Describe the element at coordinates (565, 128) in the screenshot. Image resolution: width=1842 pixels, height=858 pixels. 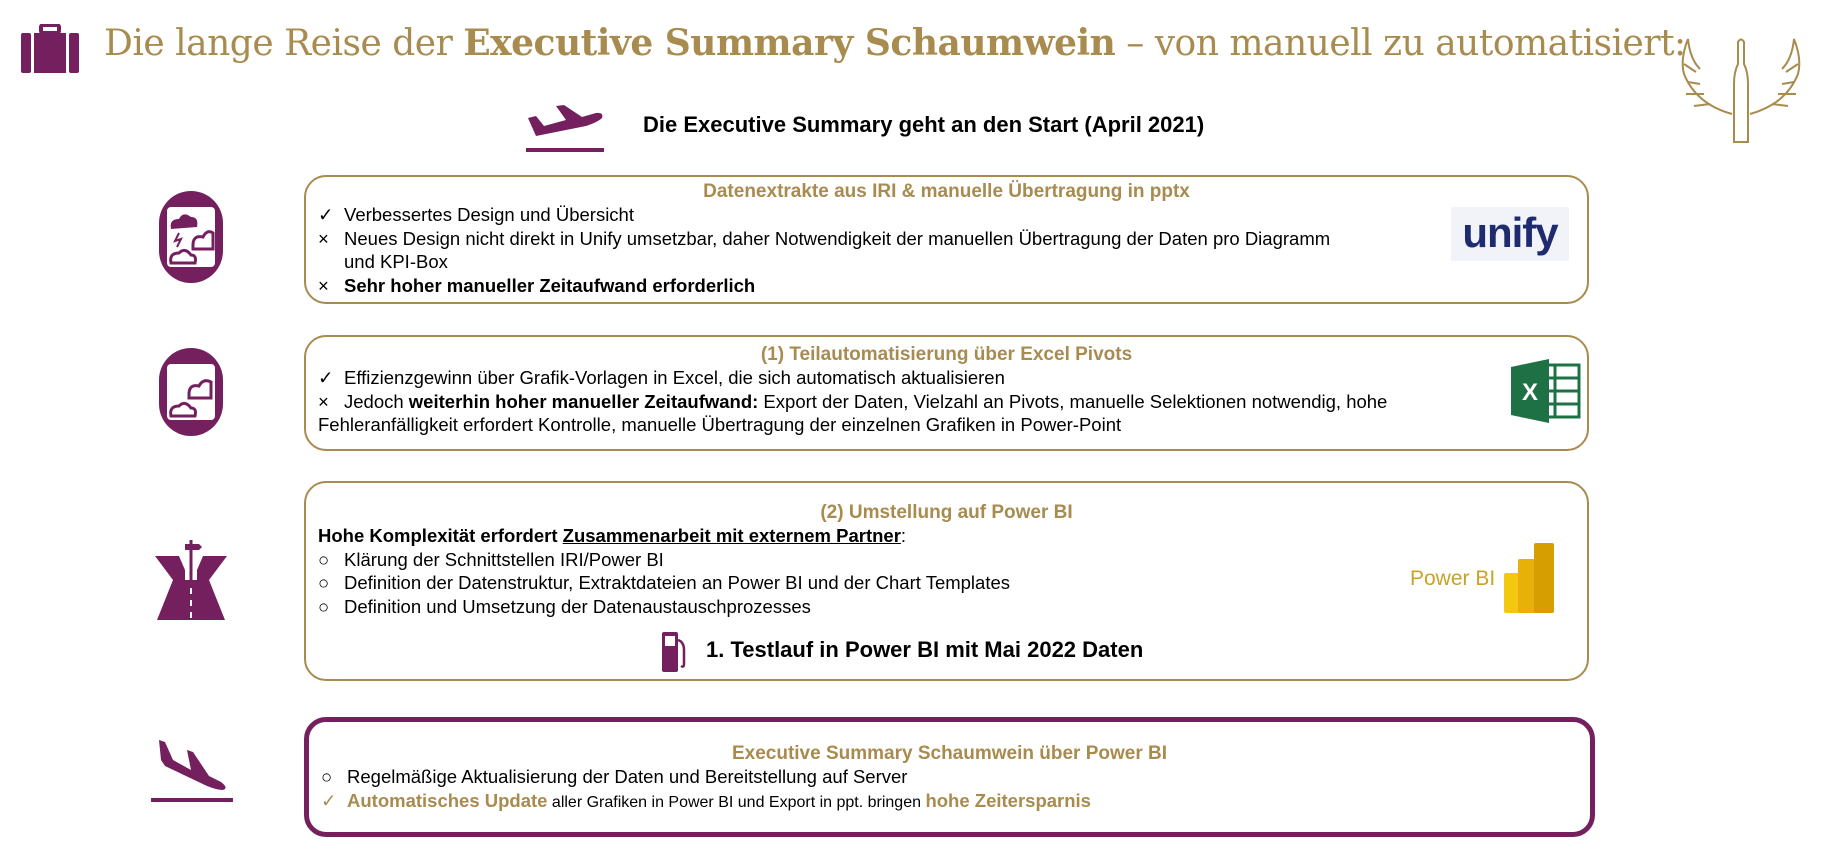
I see `takeoff-plane-icon` at that location.